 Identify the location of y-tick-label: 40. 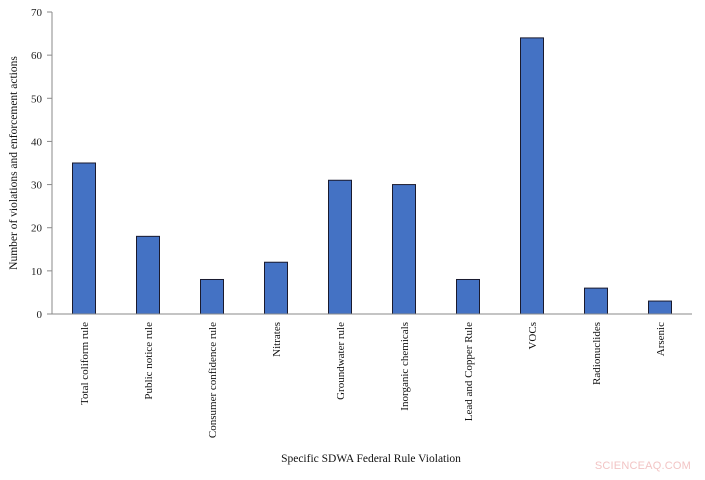
(37, 142).